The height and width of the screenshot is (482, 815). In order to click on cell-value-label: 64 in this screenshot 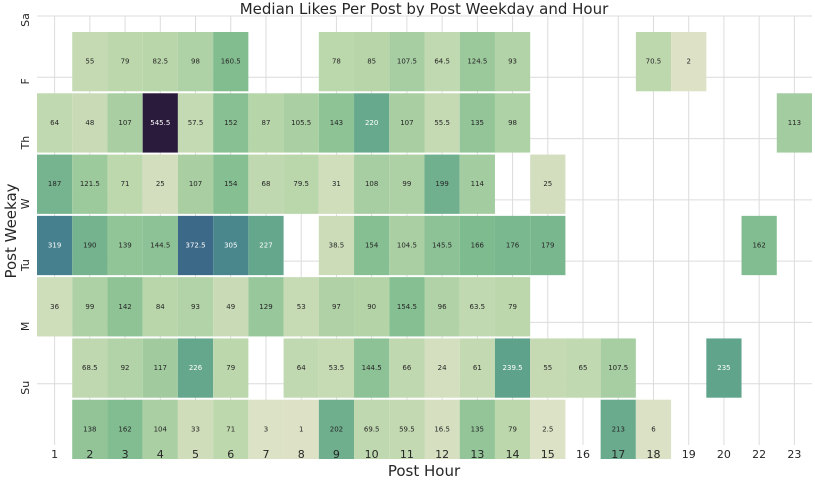, I will do `click(54, 123)`.